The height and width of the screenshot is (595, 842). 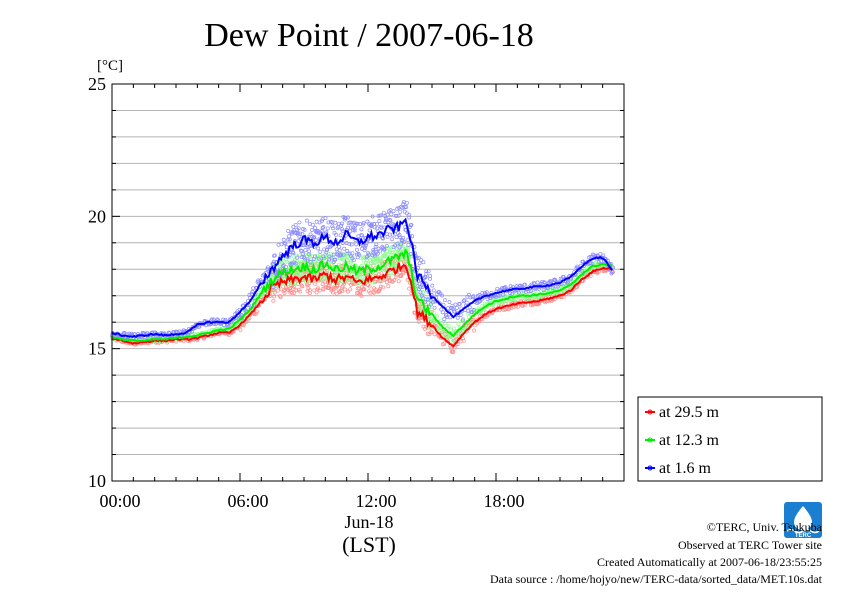 What do you see at coordinates (803, 531) in the screenshot?
I see `wave-icon` at bounding box center [803, 531].